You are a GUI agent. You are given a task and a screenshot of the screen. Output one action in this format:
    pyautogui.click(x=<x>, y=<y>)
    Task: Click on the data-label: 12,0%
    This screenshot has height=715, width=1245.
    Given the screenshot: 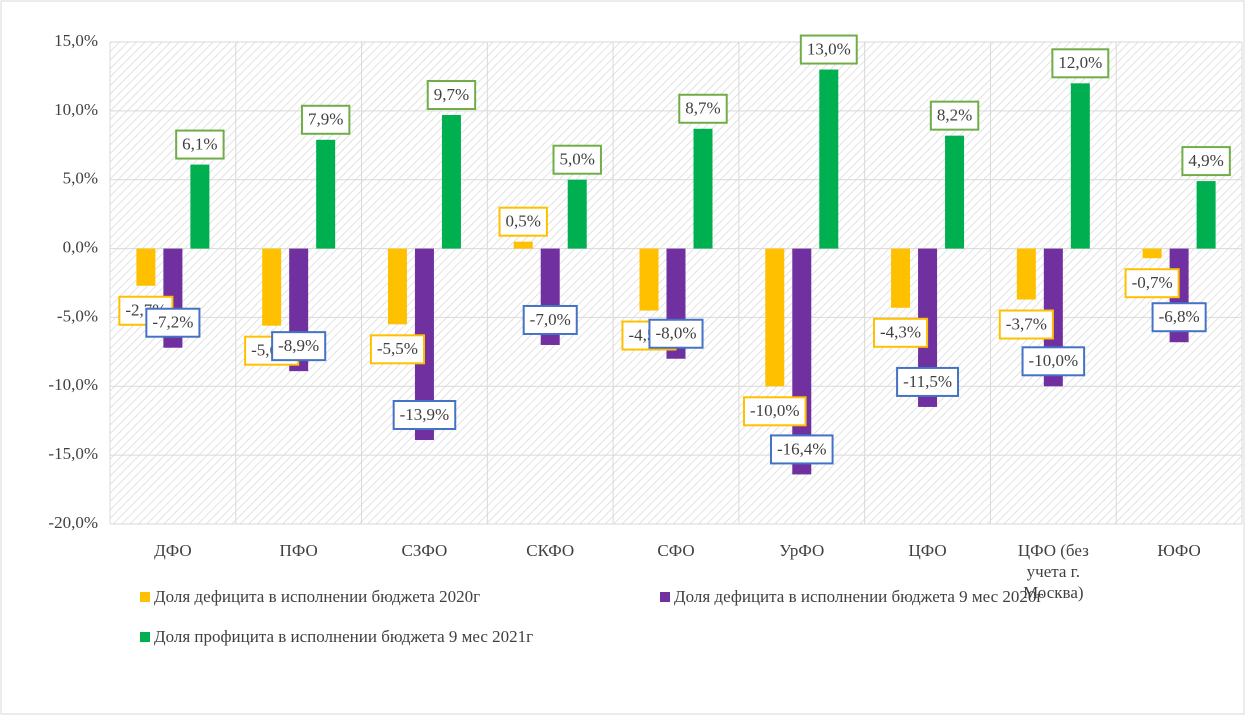 What is the action you would take?
    pyautogui.click(x=1080, y=62)
    